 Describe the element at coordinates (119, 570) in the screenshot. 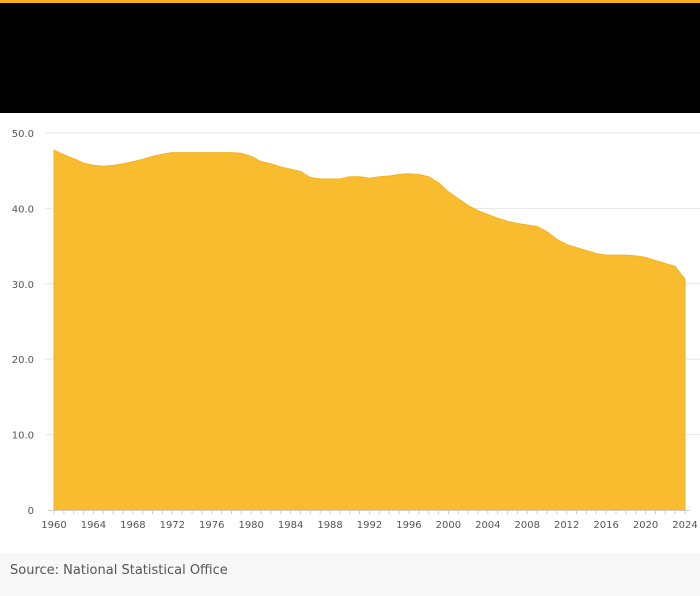

I see `source-note: Source: National Statistical Office` at that location.